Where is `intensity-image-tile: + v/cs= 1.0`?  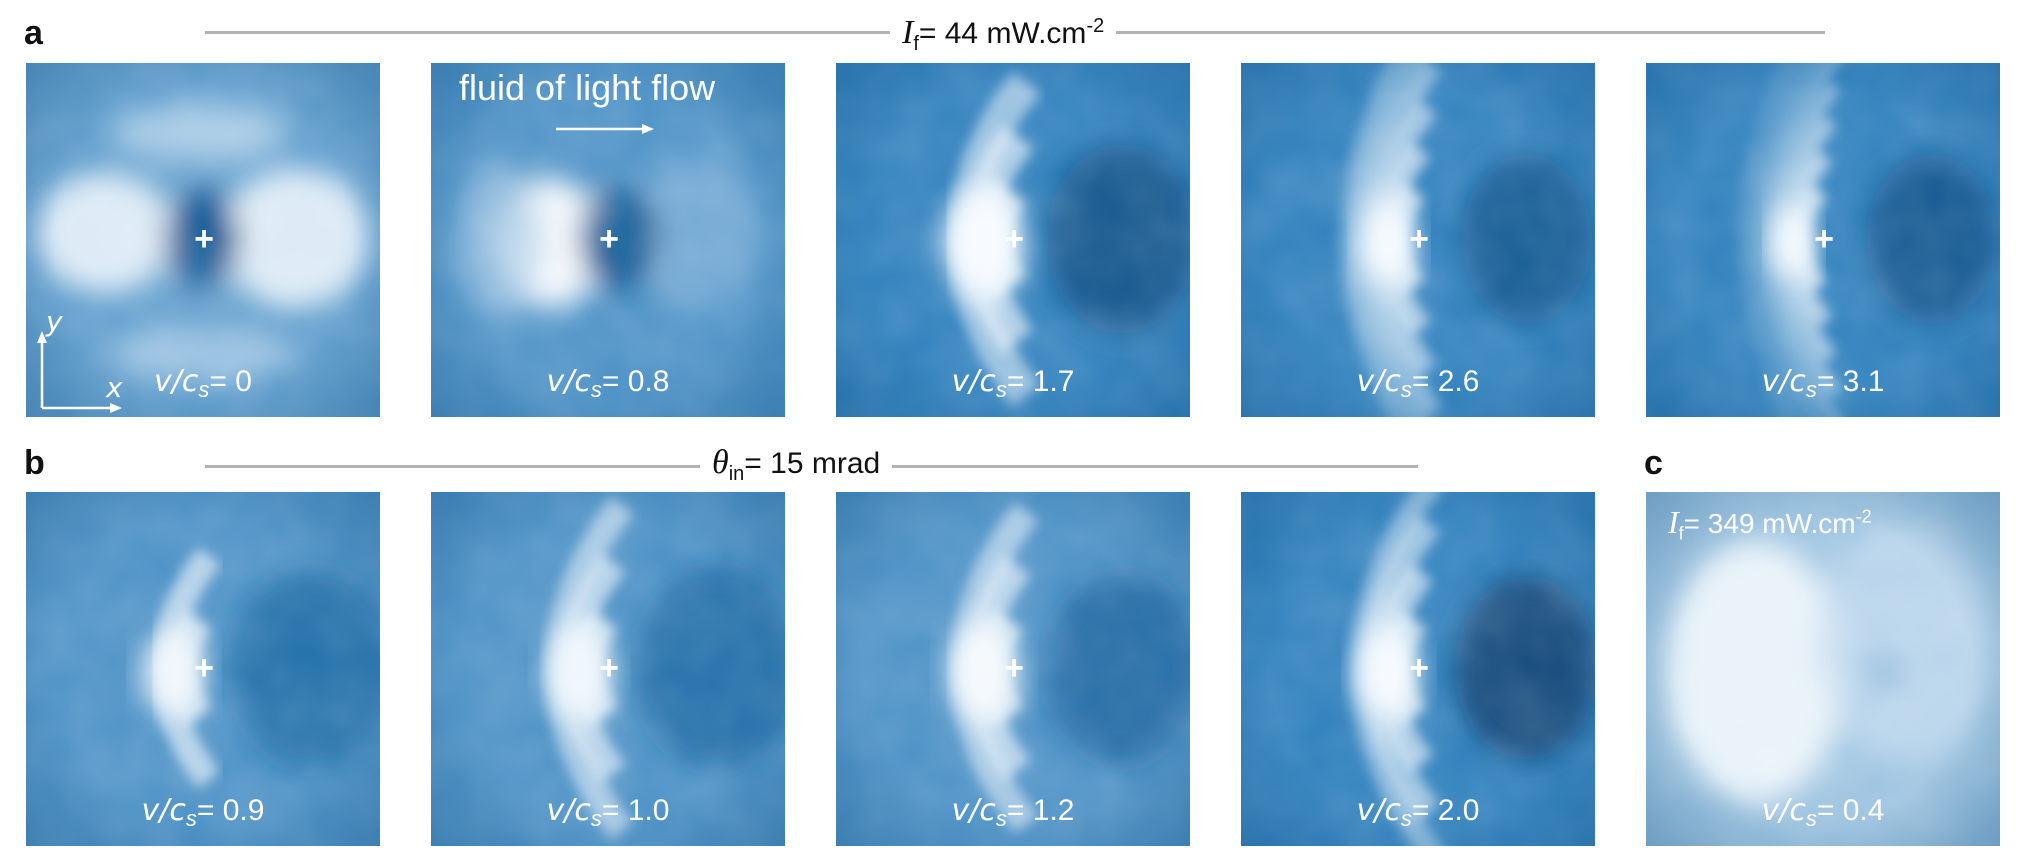
intensity-image-tile: + v/cs= 1.0 is located at coordinates (608, 669).